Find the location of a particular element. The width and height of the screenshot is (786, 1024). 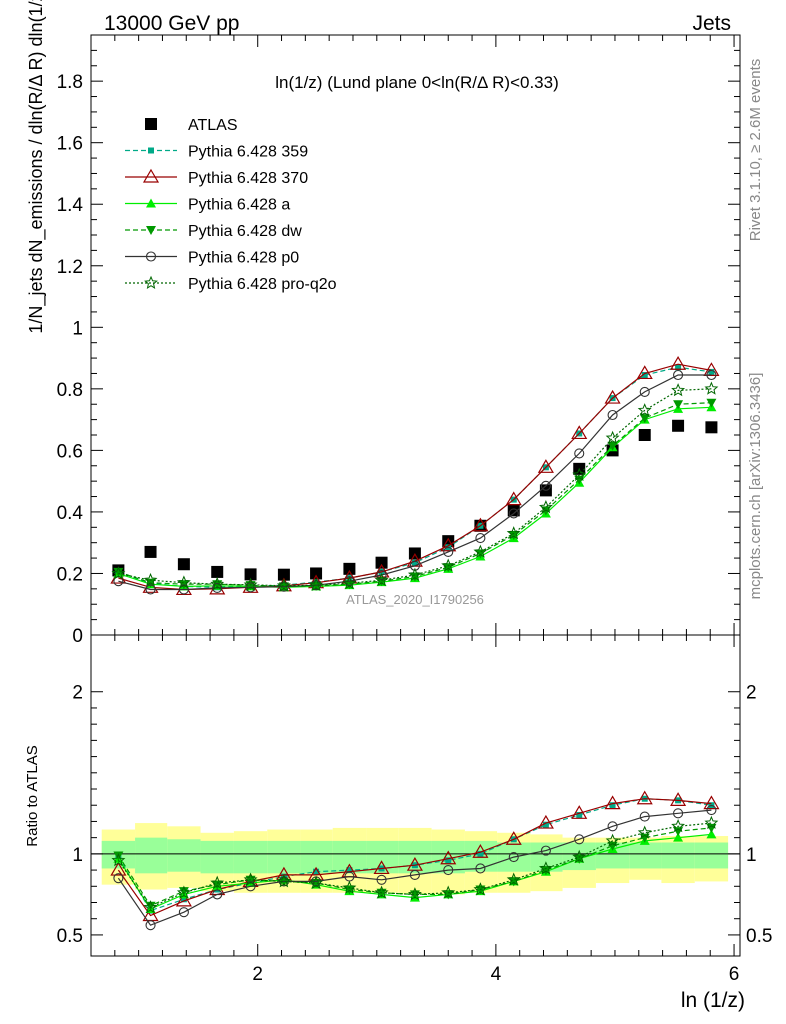

legend-entry: Pythia 6.428 a is located at coordinates (207, 205).